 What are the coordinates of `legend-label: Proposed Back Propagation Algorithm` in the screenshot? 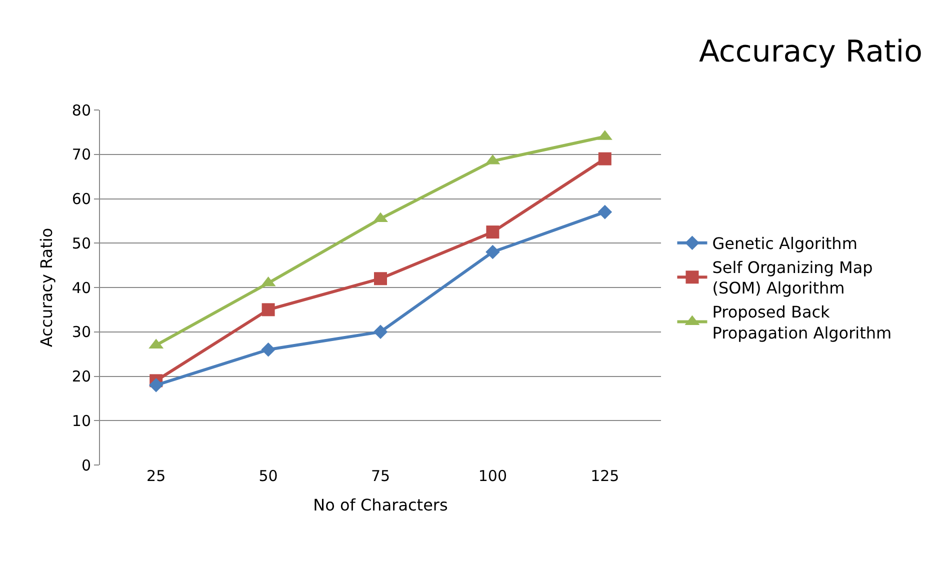 It's located at (802, 322).